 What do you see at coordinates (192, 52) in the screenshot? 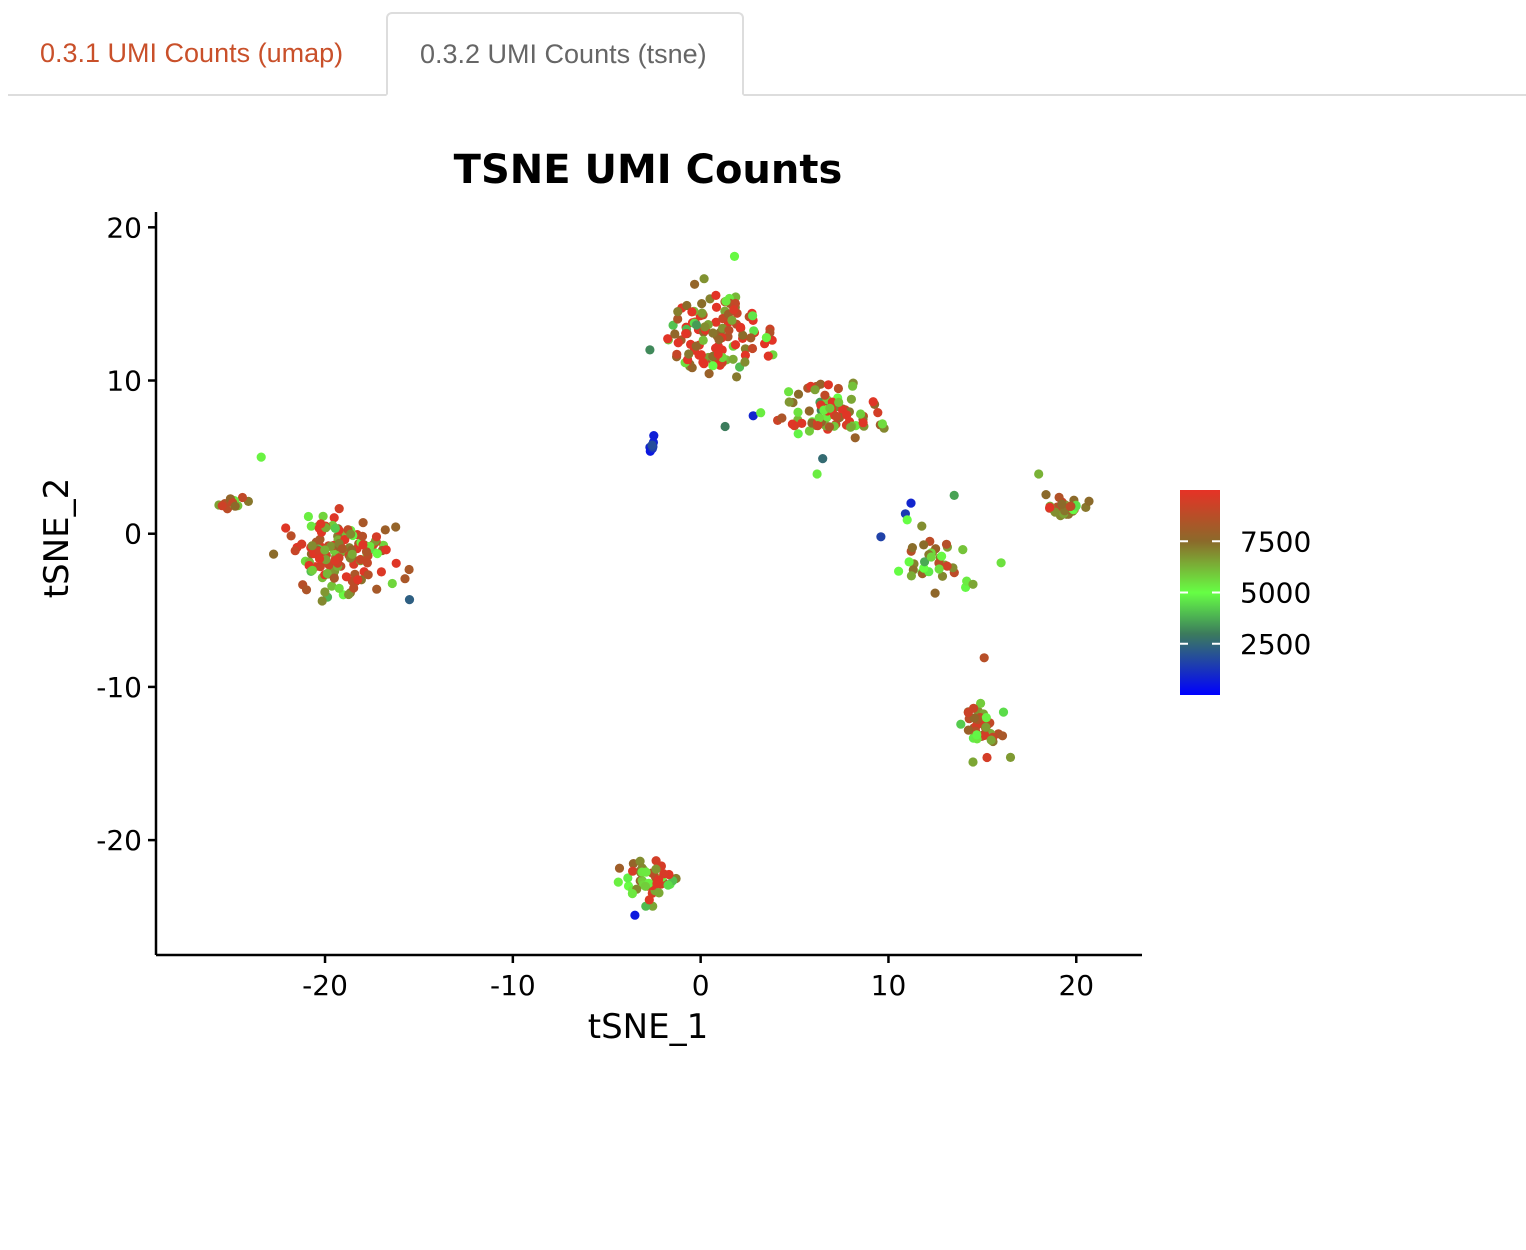
I see `tab-umi-counts-umap: 0.3.1 UMI Counts (umap)` at bounding box center [192, 52].